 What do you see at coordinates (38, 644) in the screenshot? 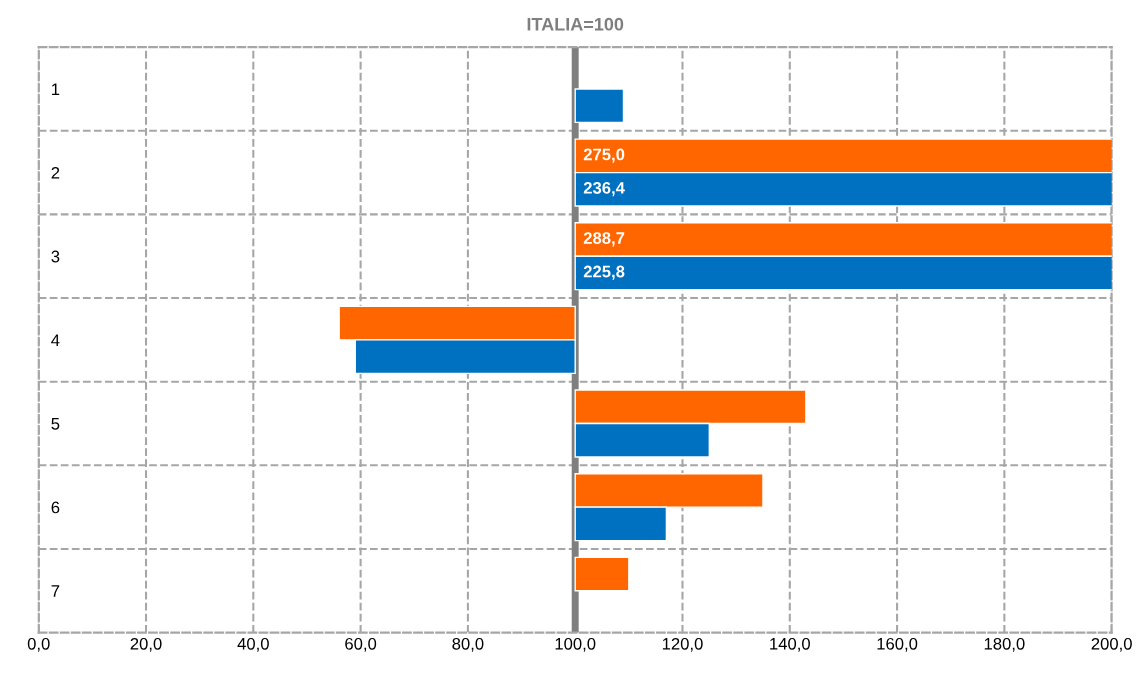
I see `x-tick-label: 0,0` at bounding box center [38, 644].